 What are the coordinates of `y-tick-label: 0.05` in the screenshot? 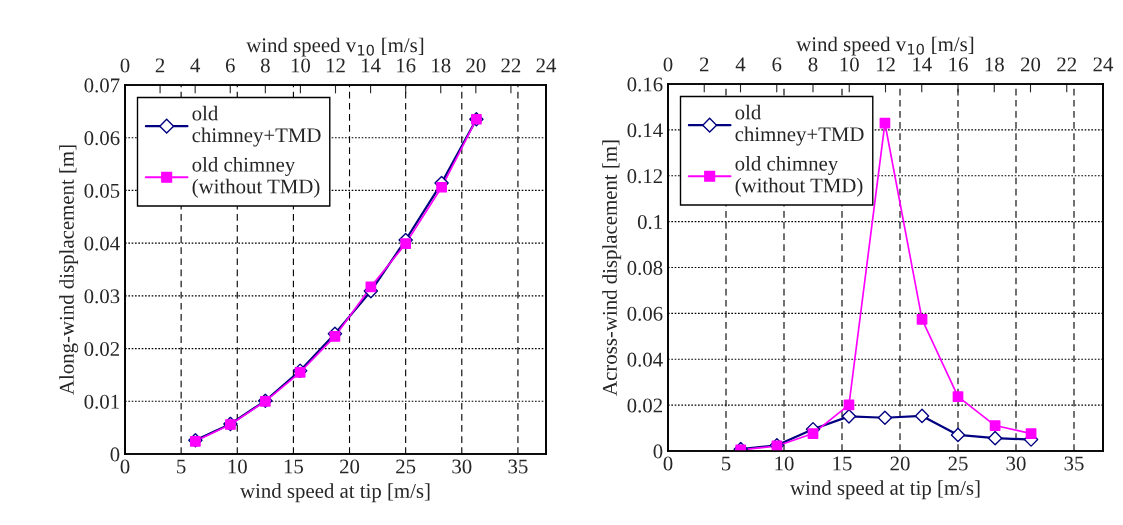 It's located at (102, 190).